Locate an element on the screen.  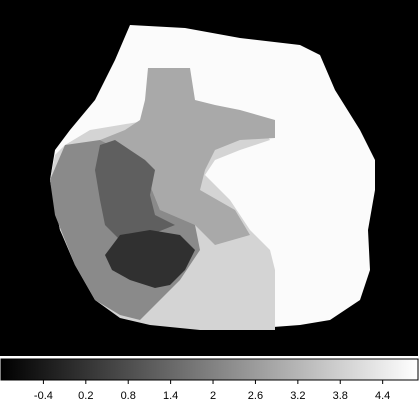
colorbar-tick-label: 2.6 is located at coordinates (255, 396).